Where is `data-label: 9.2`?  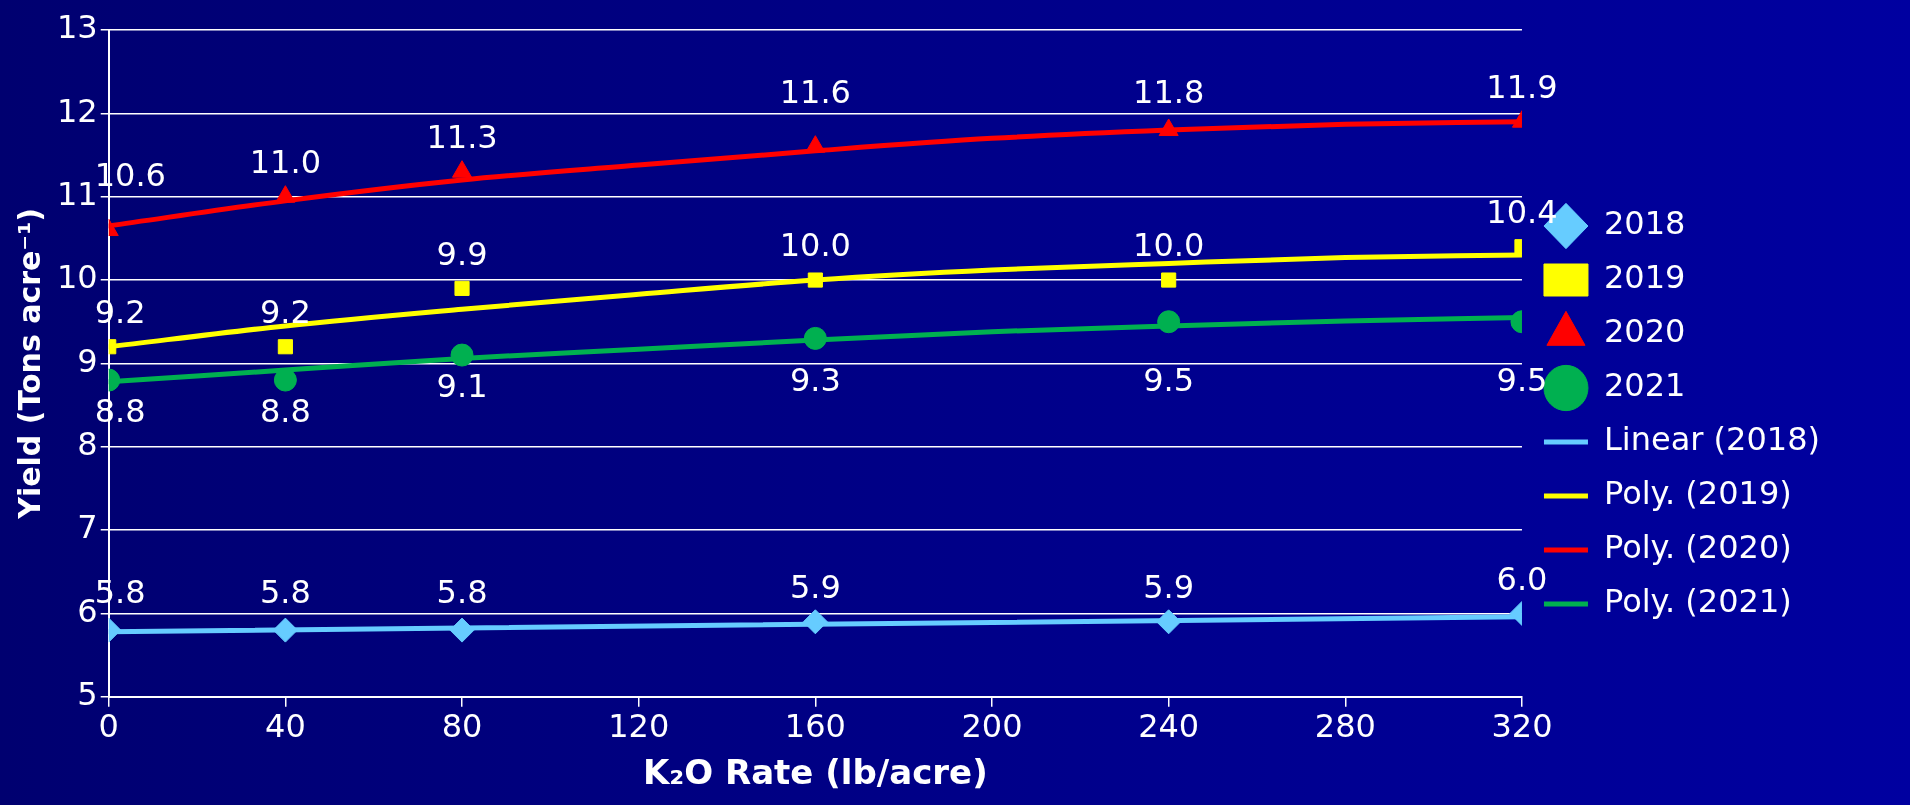 data-label: 9.2 is located at coordinates (285, 312).